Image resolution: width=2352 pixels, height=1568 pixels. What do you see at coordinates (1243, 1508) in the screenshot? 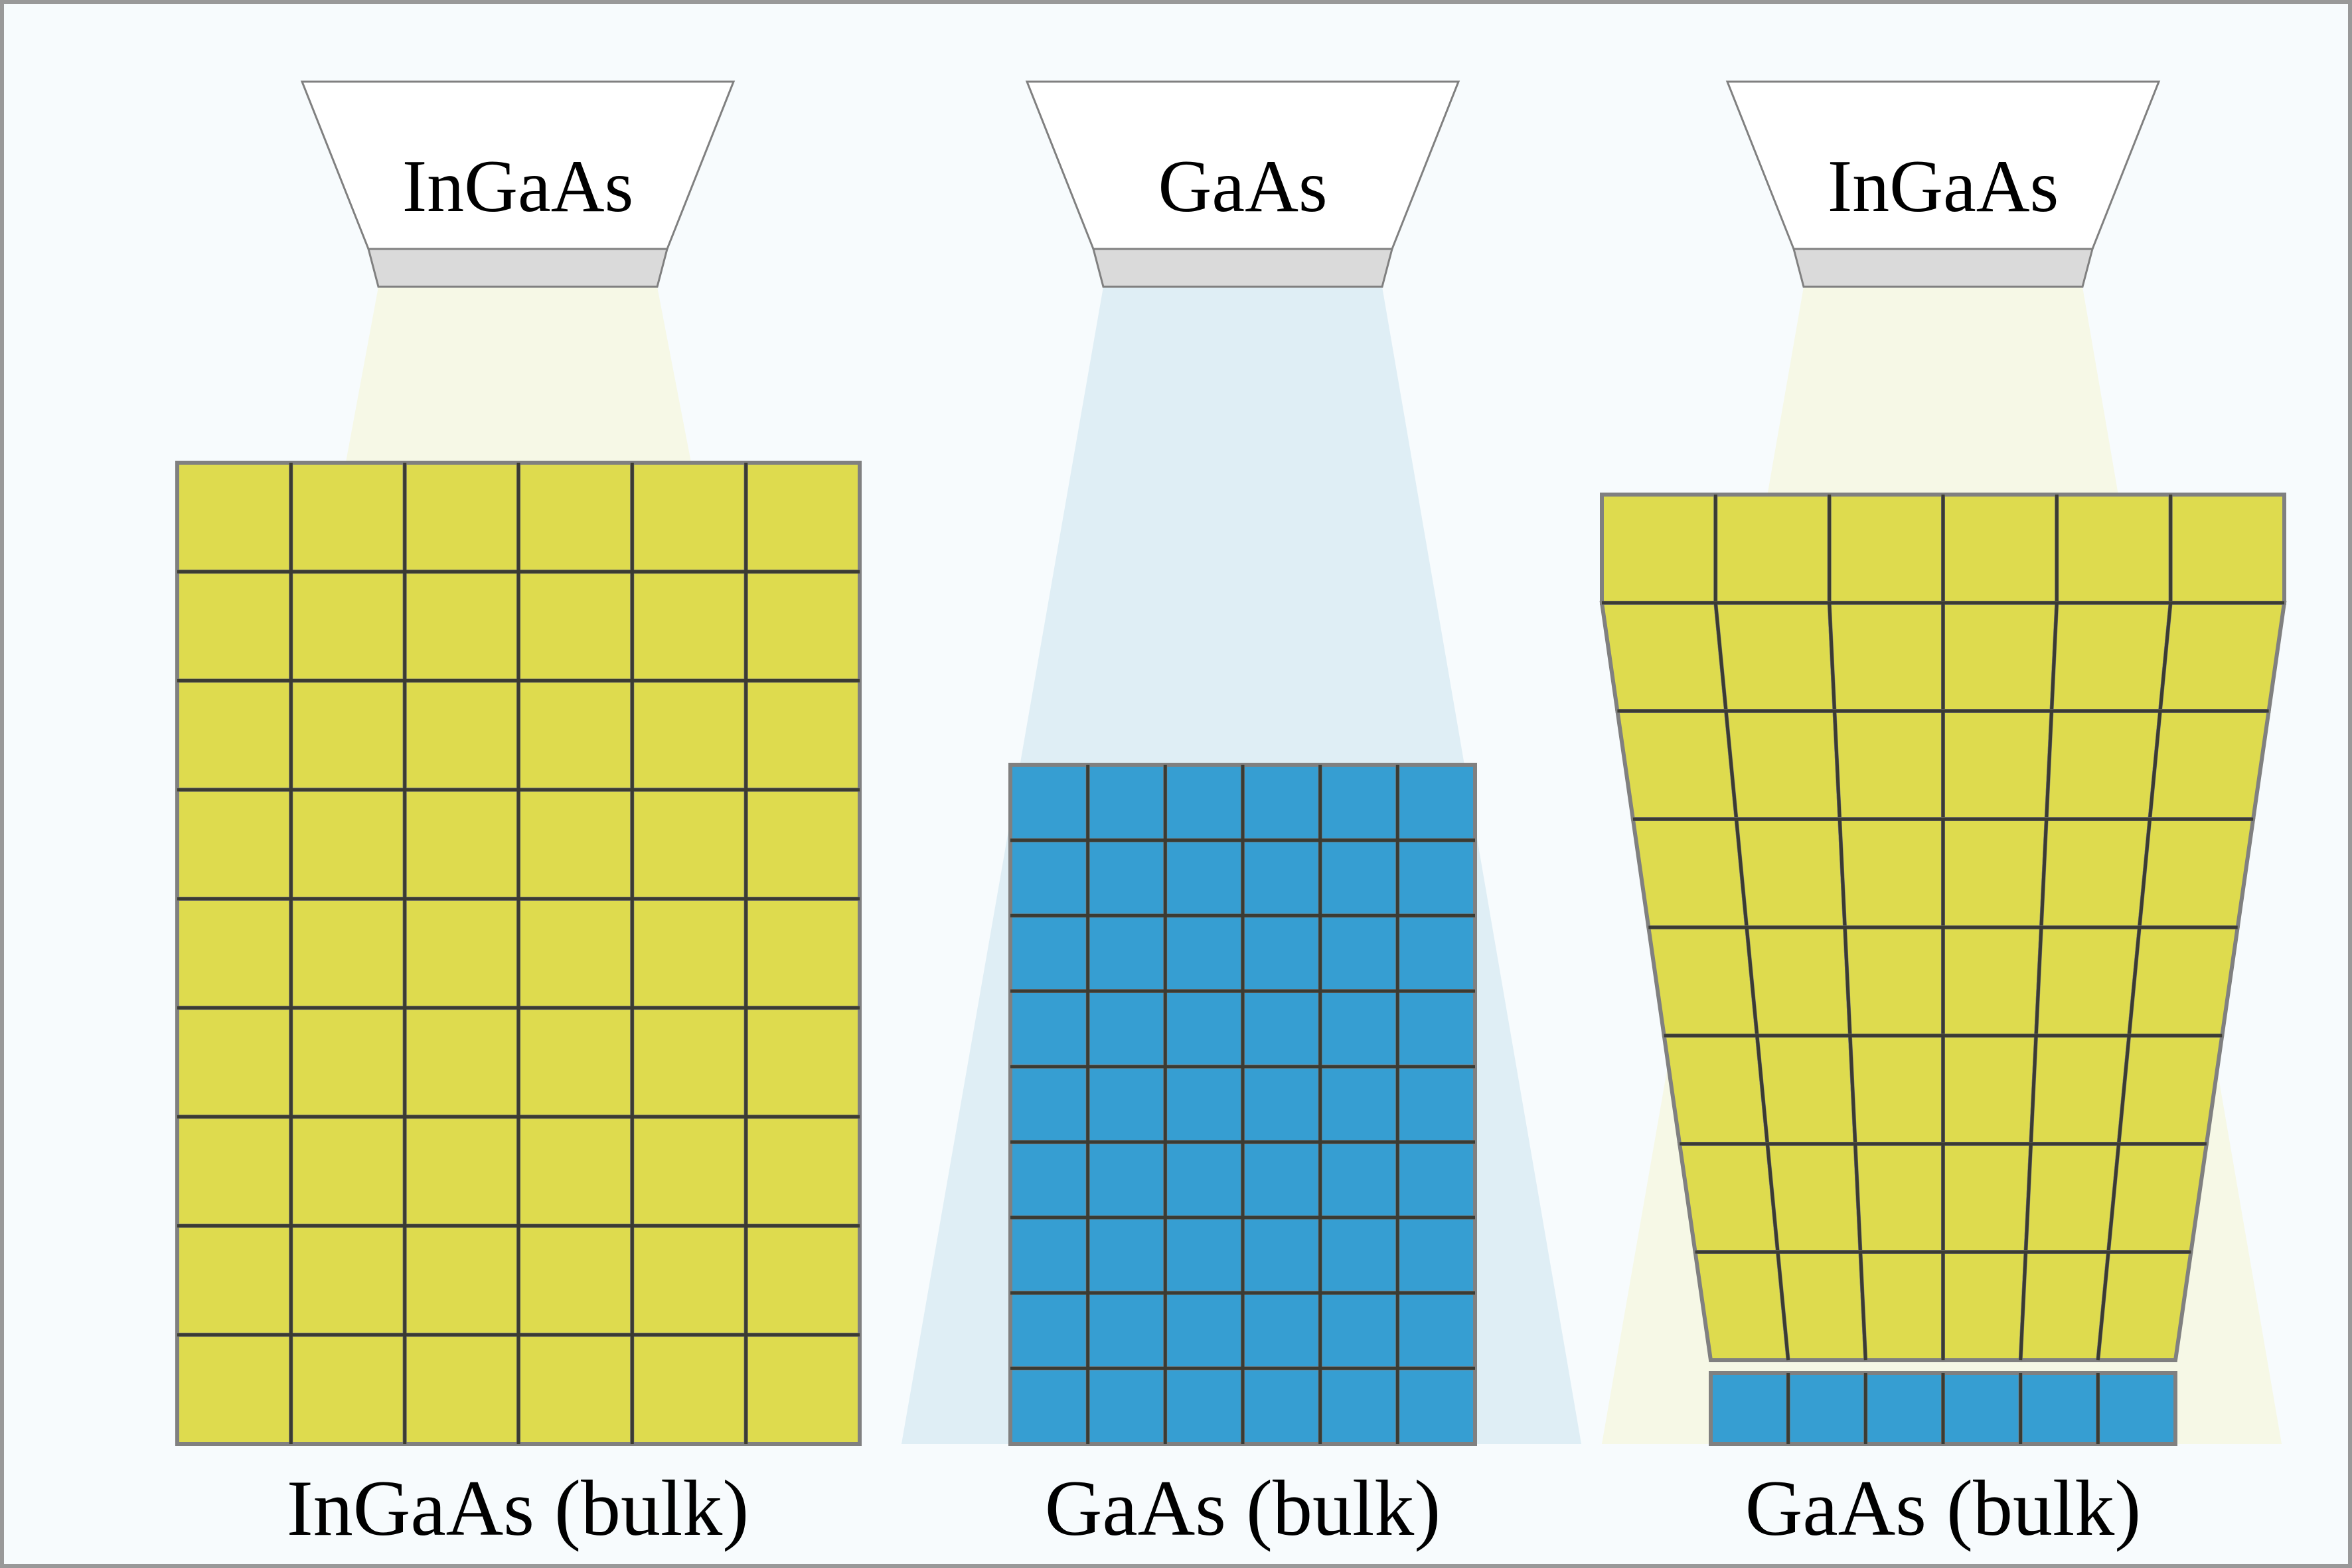
I see `bulk-label: GaAs (bulk)` at bounding box center [1243, 1508].